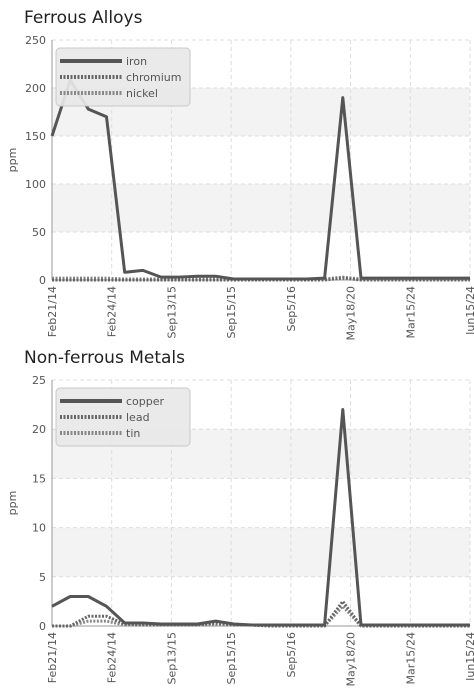  Describe the element at coordinates (39, 429) in the screenshot. I see `y-tick-label: 20` at that location.